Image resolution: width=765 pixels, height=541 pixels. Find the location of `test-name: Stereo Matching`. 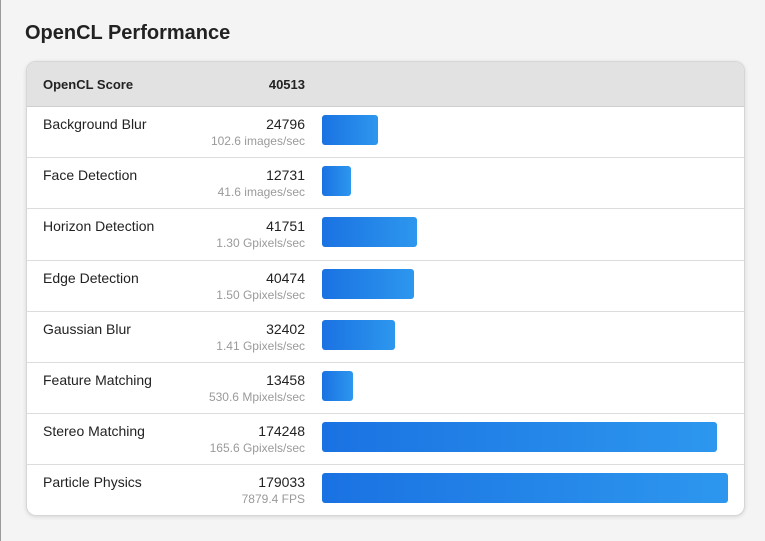

test-name: Stereo Matching is located at coordinates (94, 431).